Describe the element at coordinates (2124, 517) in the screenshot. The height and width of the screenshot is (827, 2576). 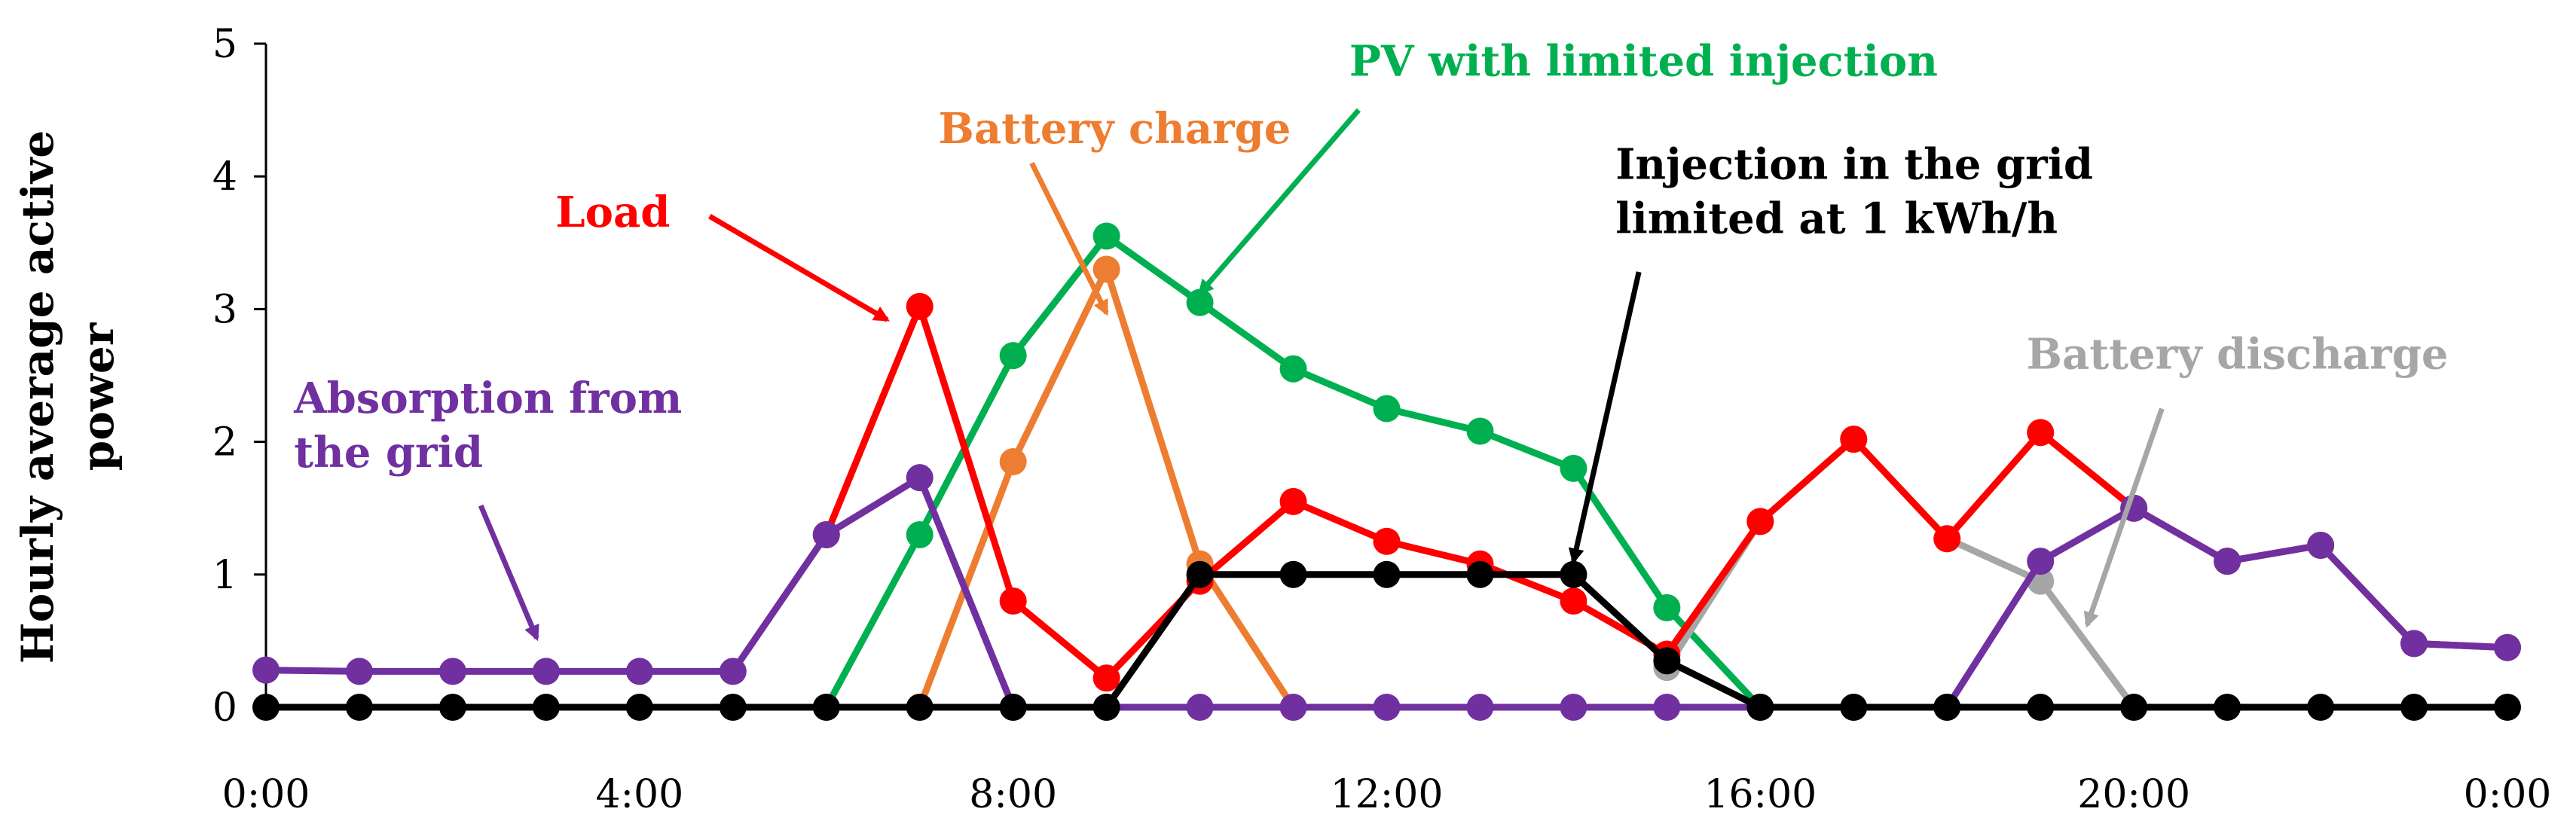
I see `annotation-arrow-battery-discharge` at that location.